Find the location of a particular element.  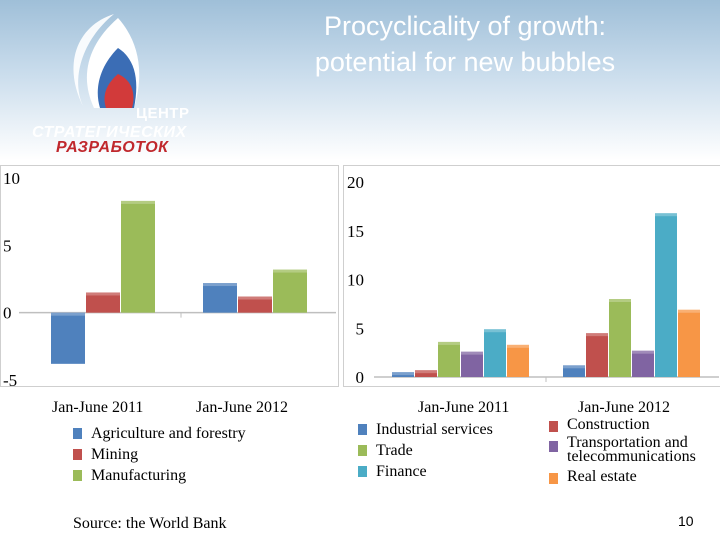

page-number: 10 is located at coordinates (686, 521).